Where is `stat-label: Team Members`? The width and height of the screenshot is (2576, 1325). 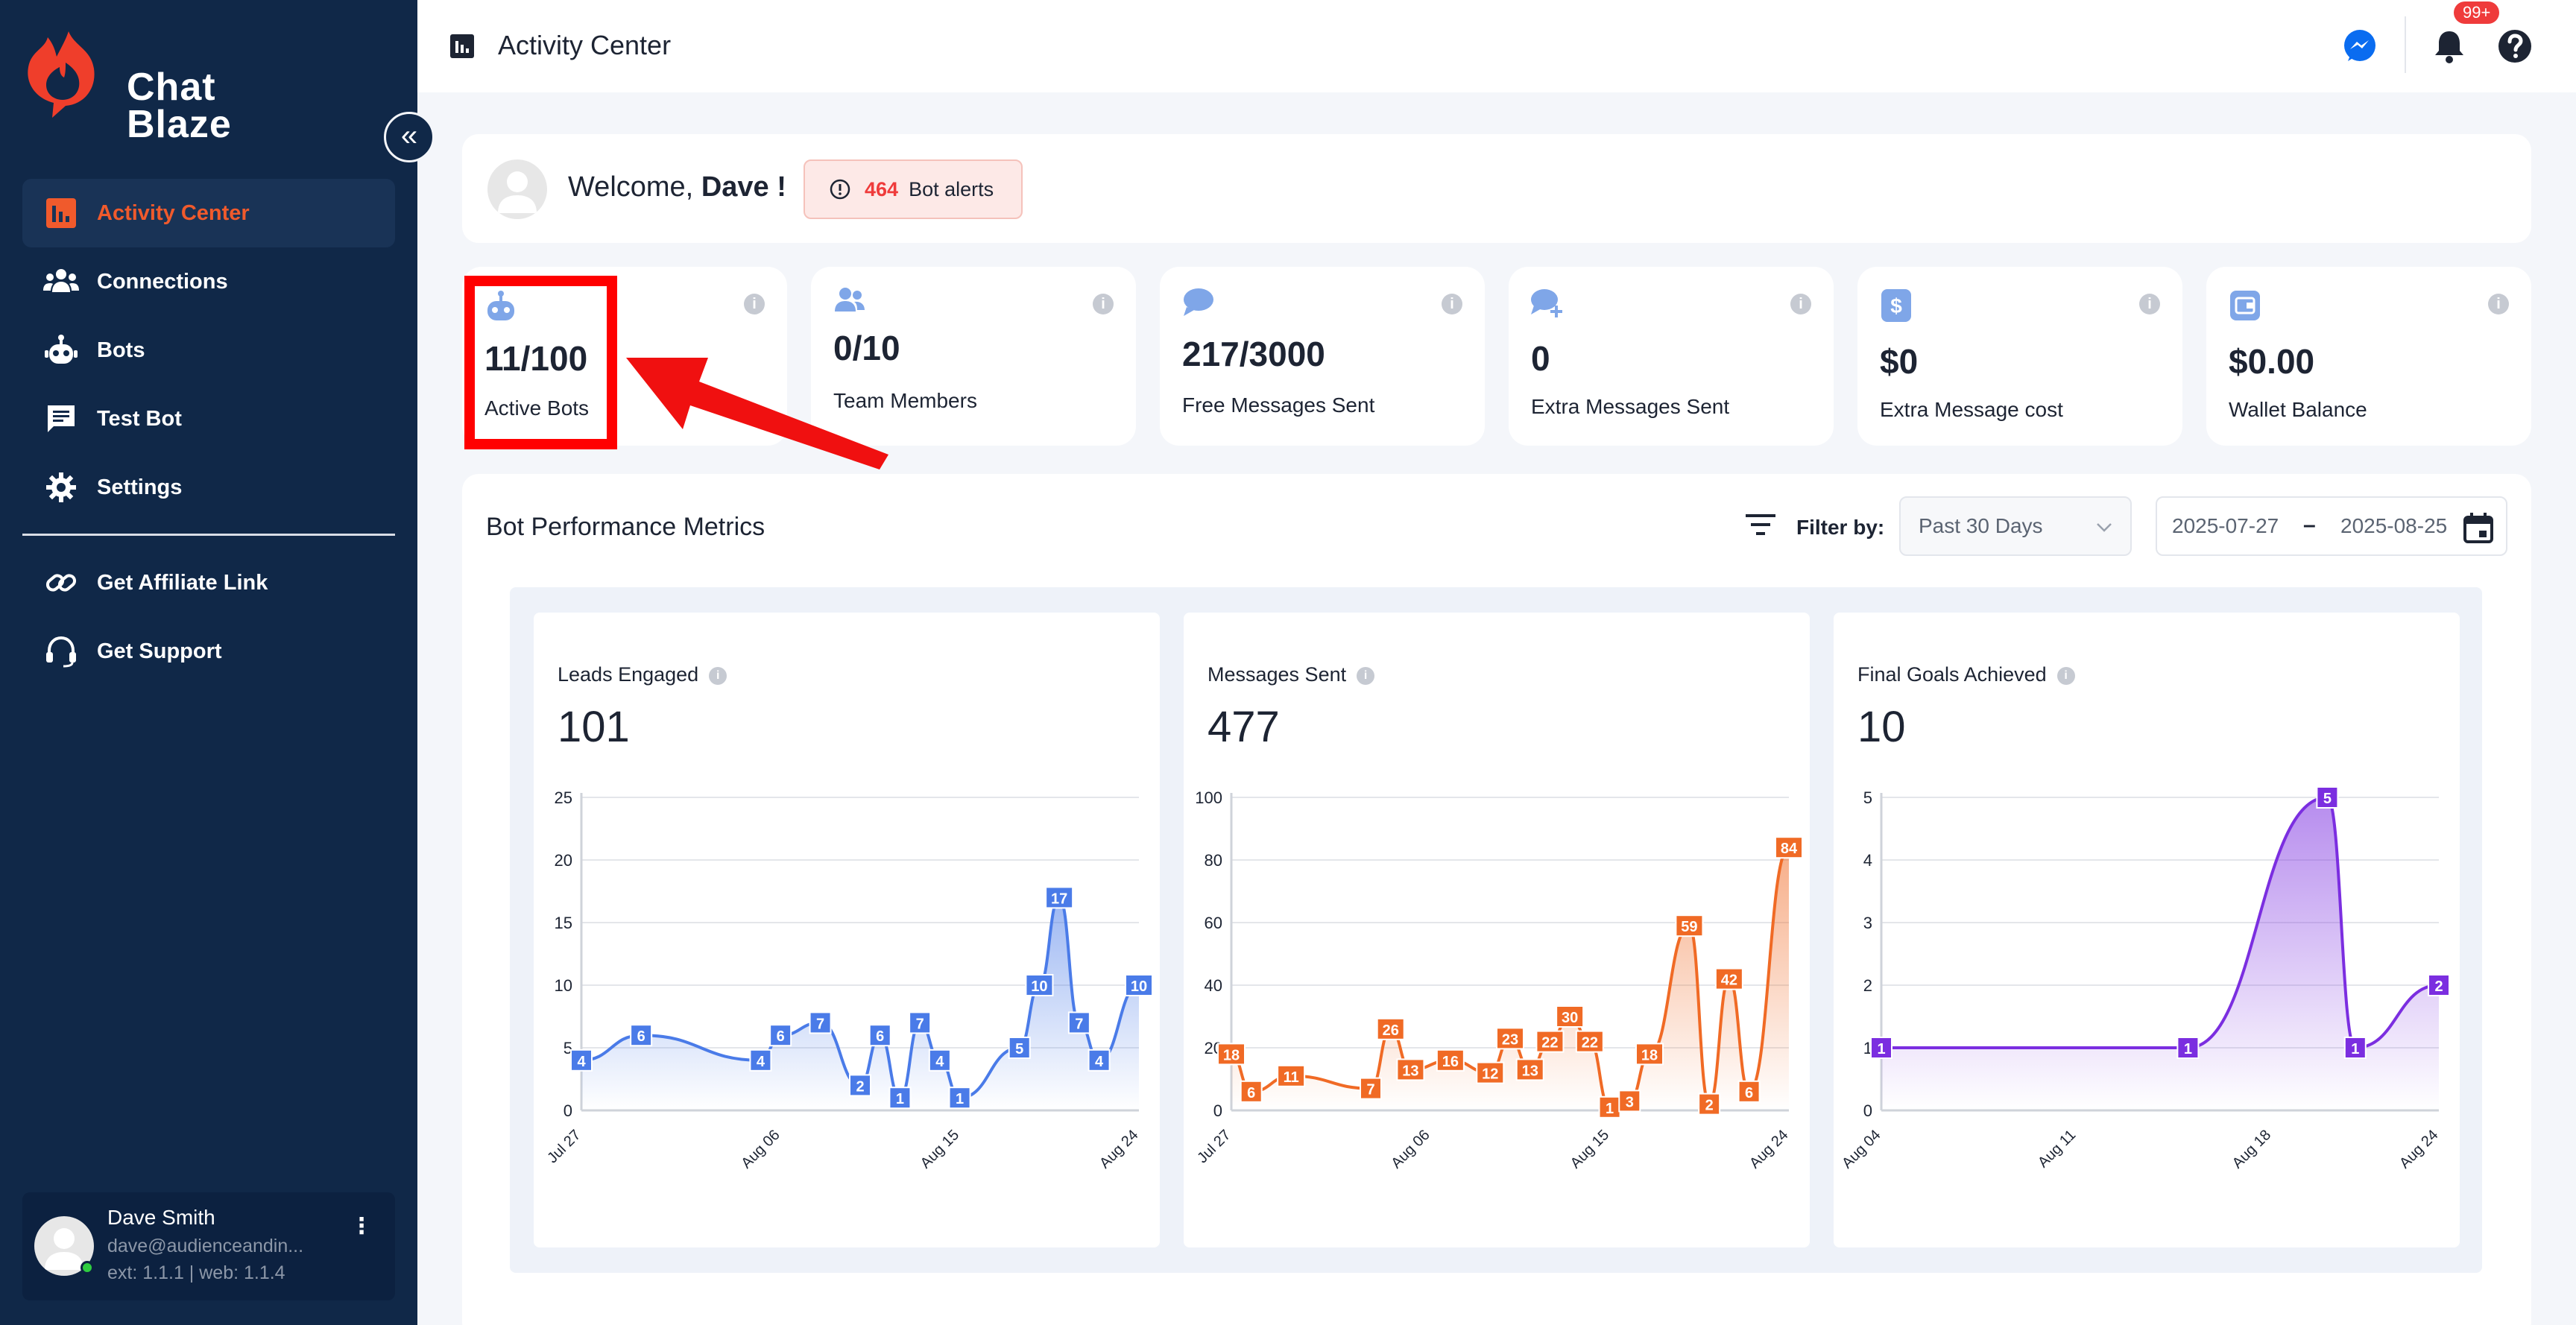 stat-label: Team Members is located at coordinates (905, 400).